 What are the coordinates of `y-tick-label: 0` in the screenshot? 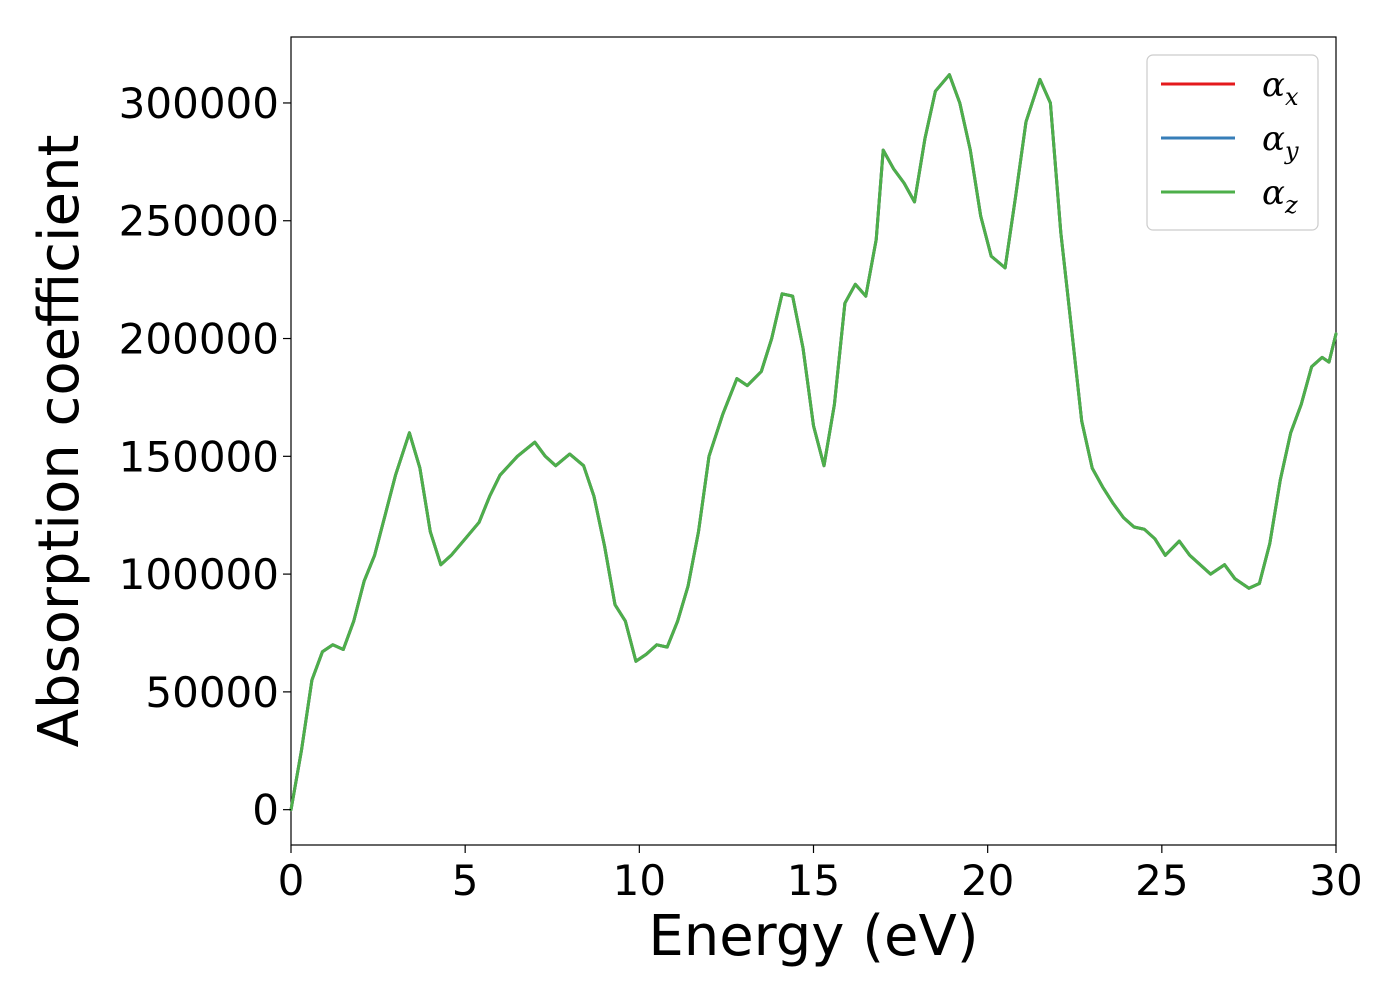 It's located at (265, 810).